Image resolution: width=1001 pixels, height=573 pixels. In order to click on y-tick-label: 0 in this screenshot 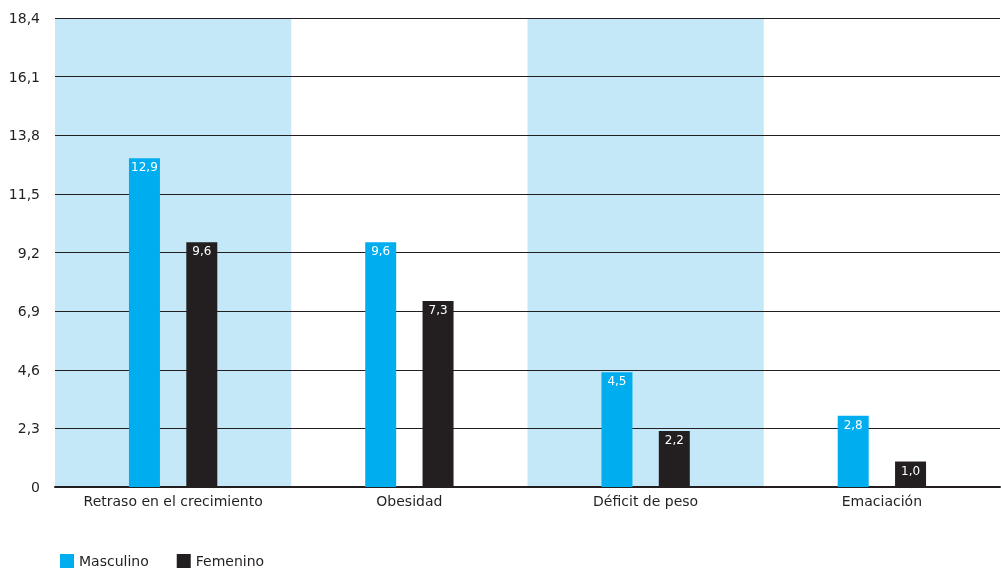, I will do `click(35, 487)`.